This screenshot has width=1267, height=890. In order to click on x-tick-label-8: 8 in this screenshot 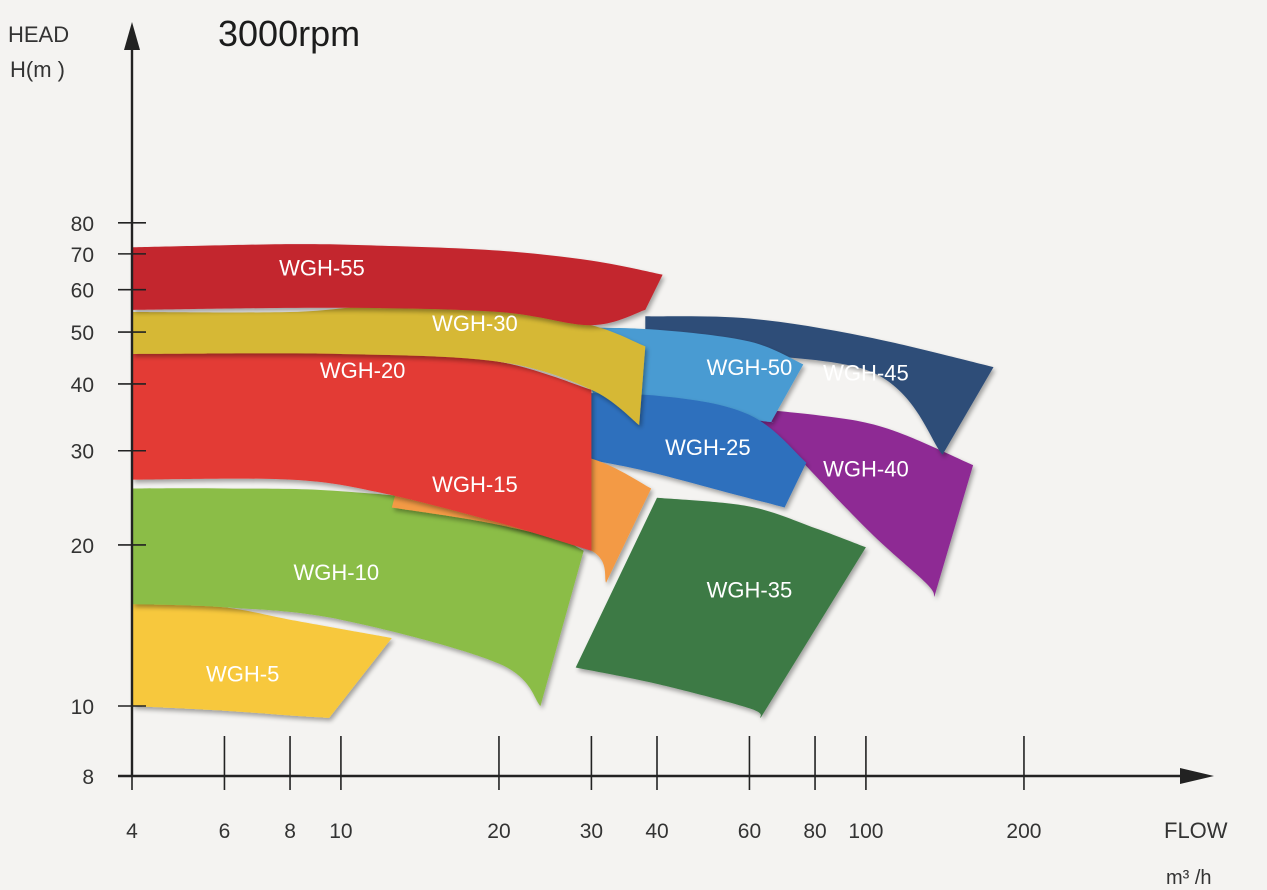, I will do `click(290, 831)`.